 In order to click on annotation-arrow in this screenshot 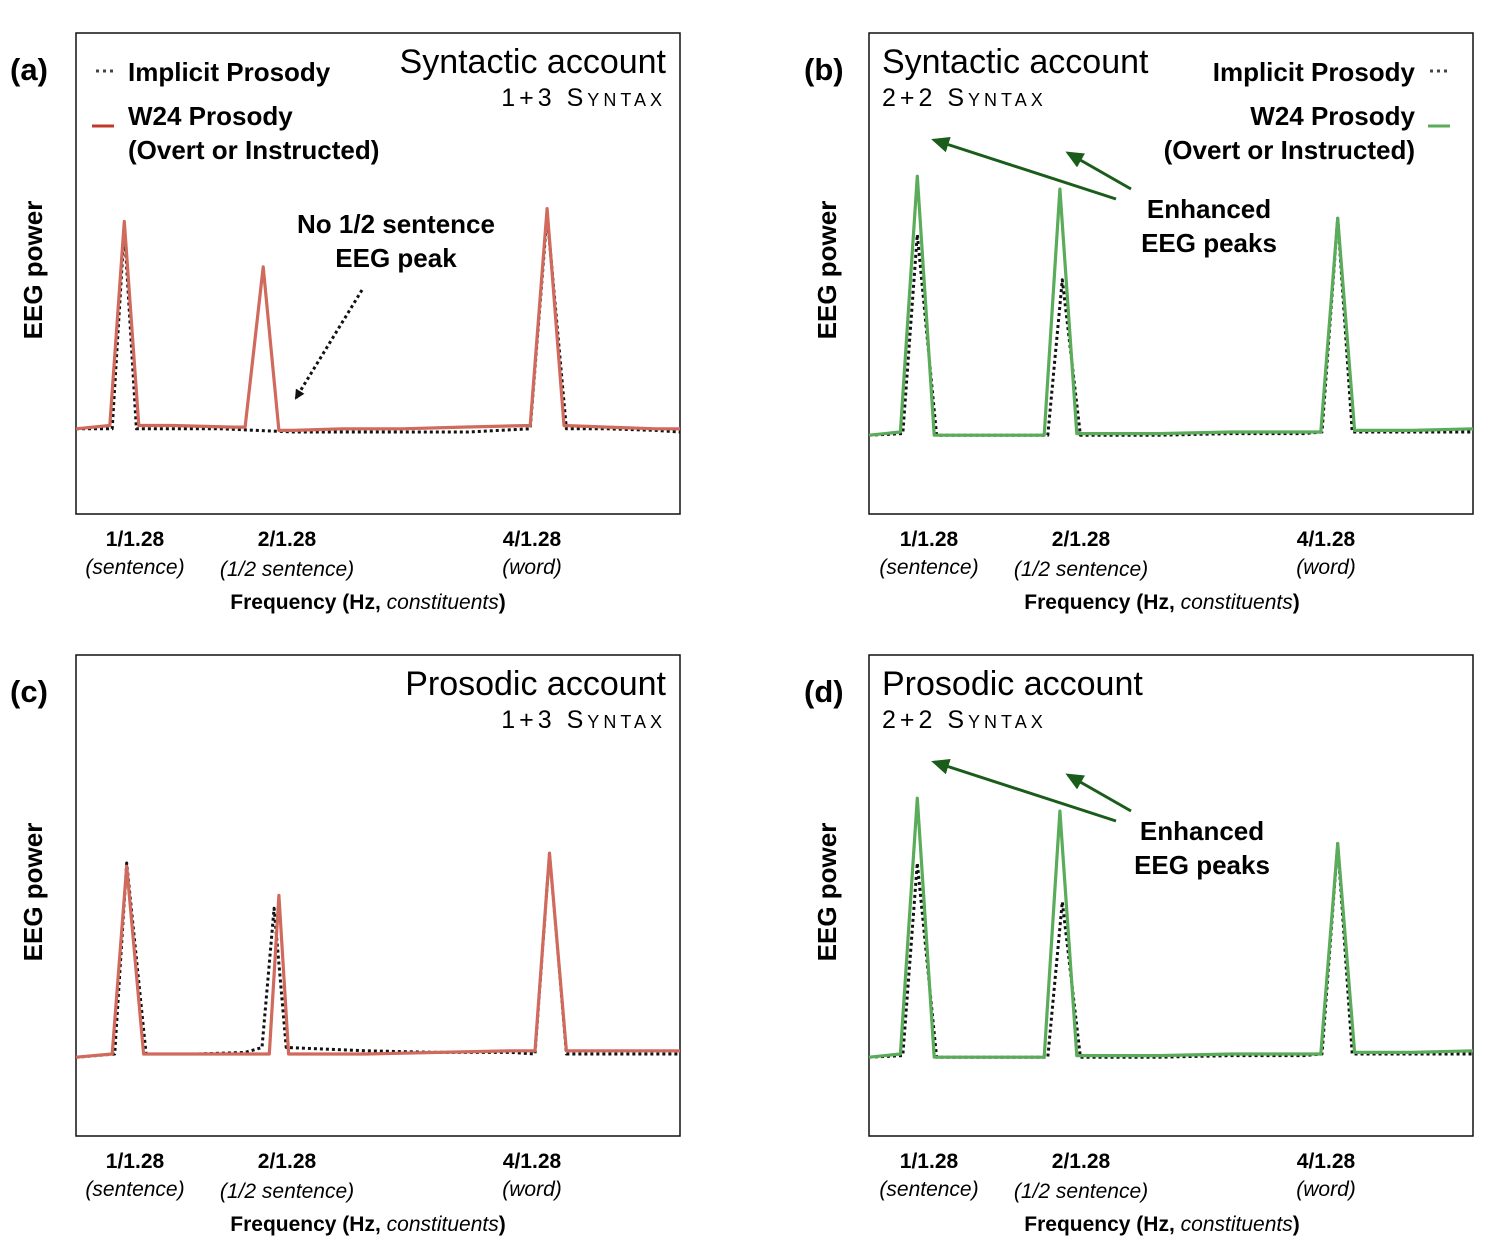, I will do `click(329, 344)`.